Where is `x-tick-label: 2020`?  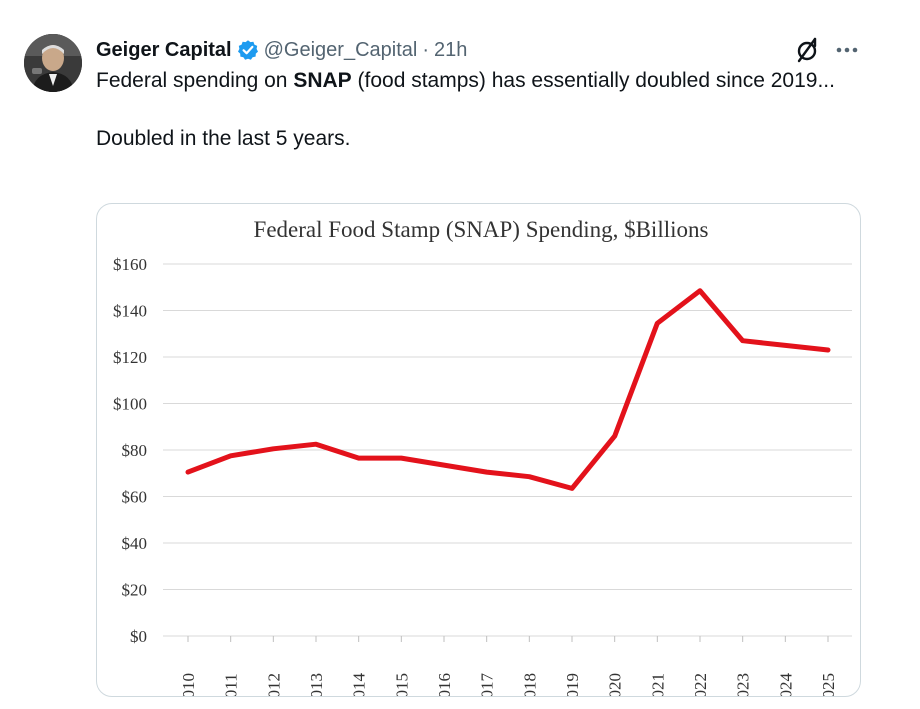 x-tick-label: 2020 is located at coordinates (615, 684).